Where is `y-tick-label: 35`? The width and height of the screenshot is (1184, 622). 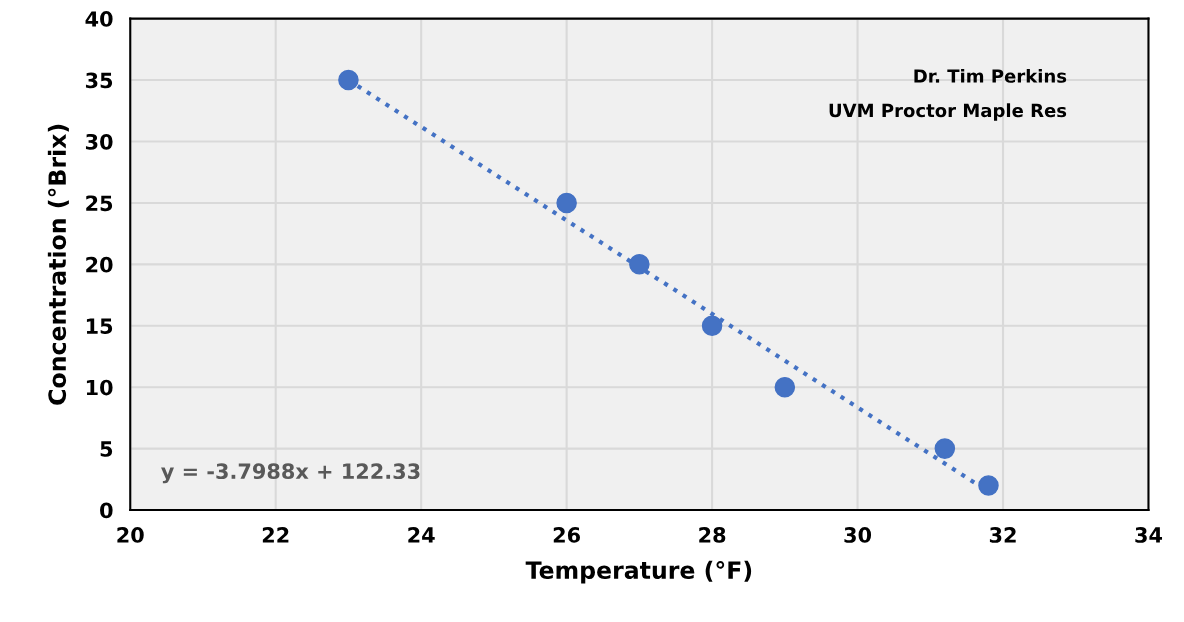 y-tick-label: 35 is located at coordinates (99, 80).